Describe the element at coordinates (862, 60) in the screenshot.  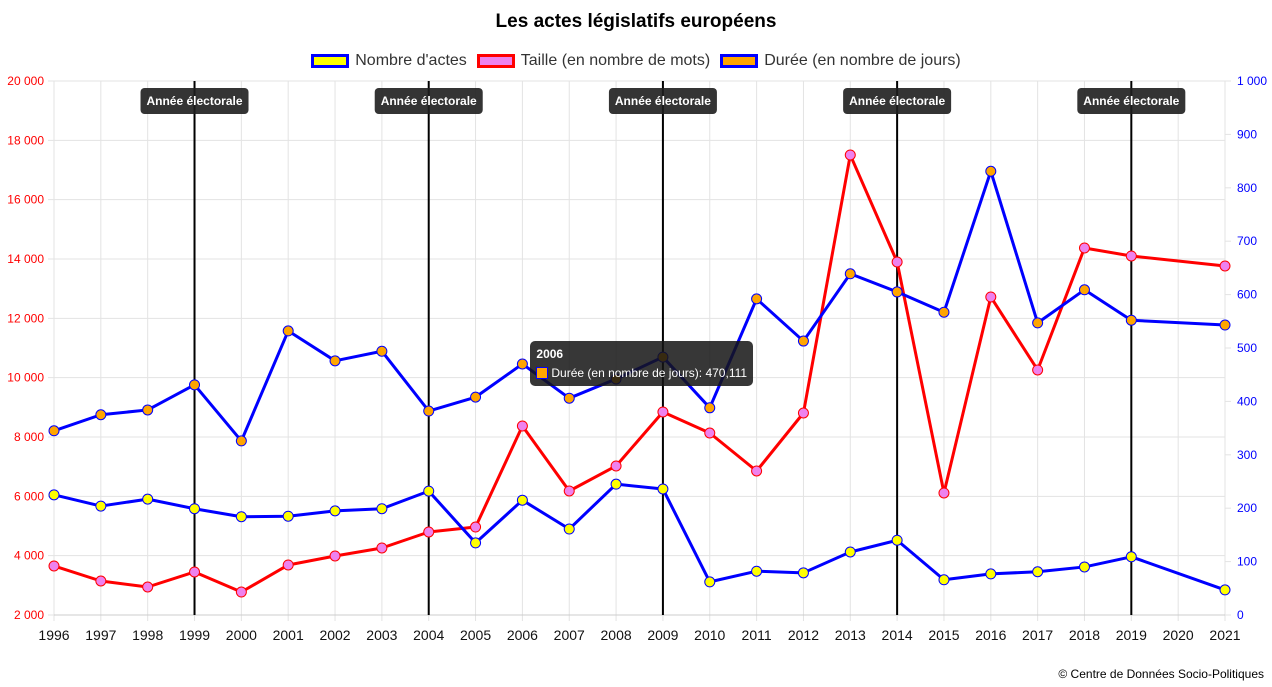
I see `legend-label: Durée (en nombre de jours)` at that location.